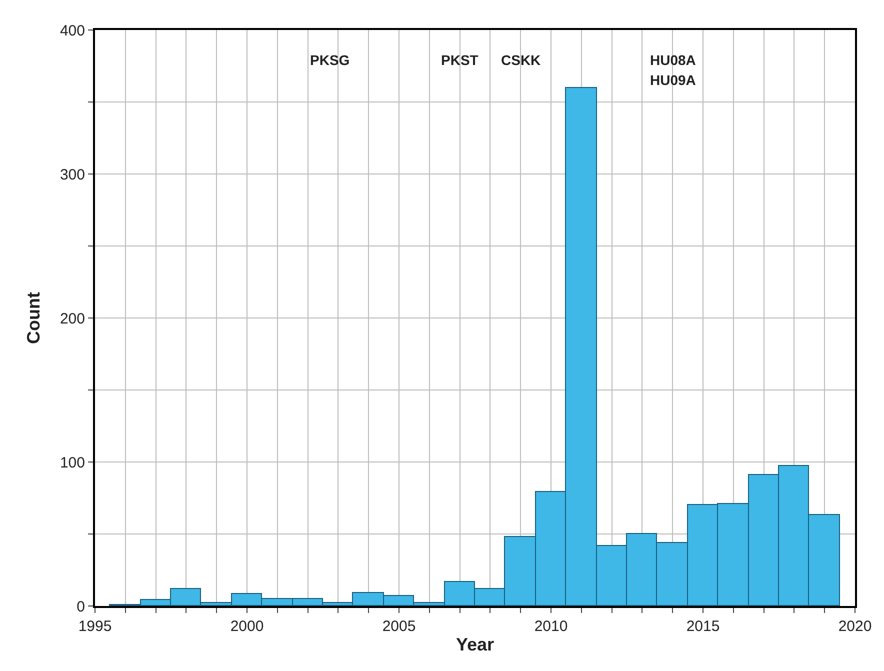  I want to click on annotation: HU08A, so click(673, 60).